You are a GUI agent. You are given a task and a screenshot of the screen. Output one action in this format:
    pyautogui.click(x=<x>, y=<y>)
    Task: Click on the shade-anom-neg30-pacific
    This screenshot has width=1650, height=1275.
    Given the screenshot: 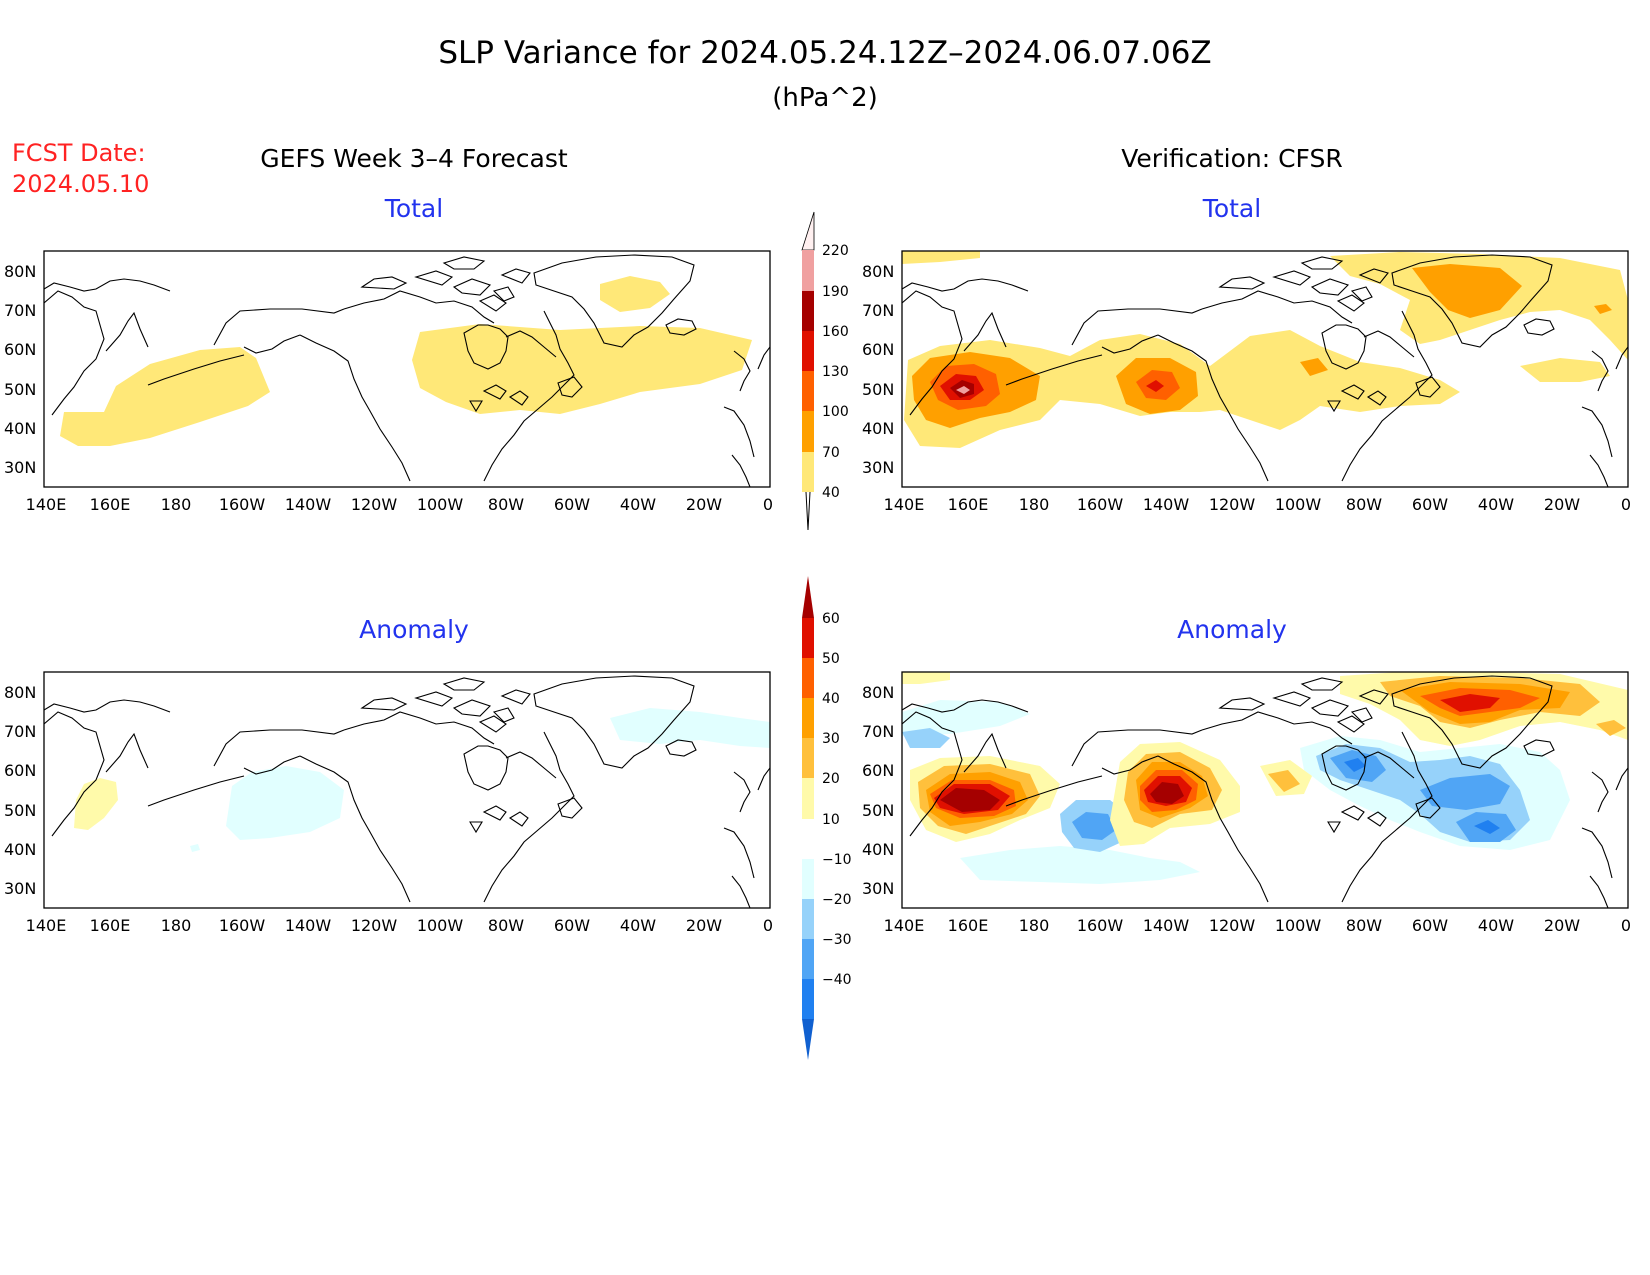 What is the action you would take?
    pyautogui.click(x=1094, y=826)
    